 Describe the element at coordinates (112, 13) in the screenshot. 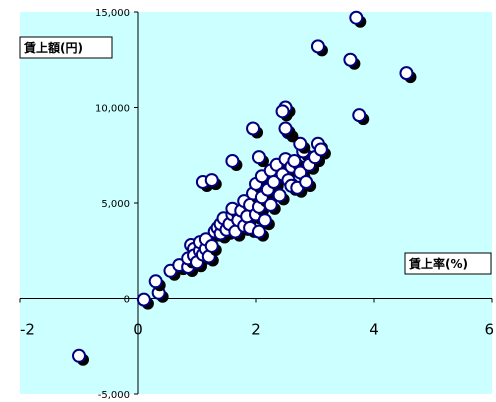

I see `y-tick-label: 15,000` at that location.